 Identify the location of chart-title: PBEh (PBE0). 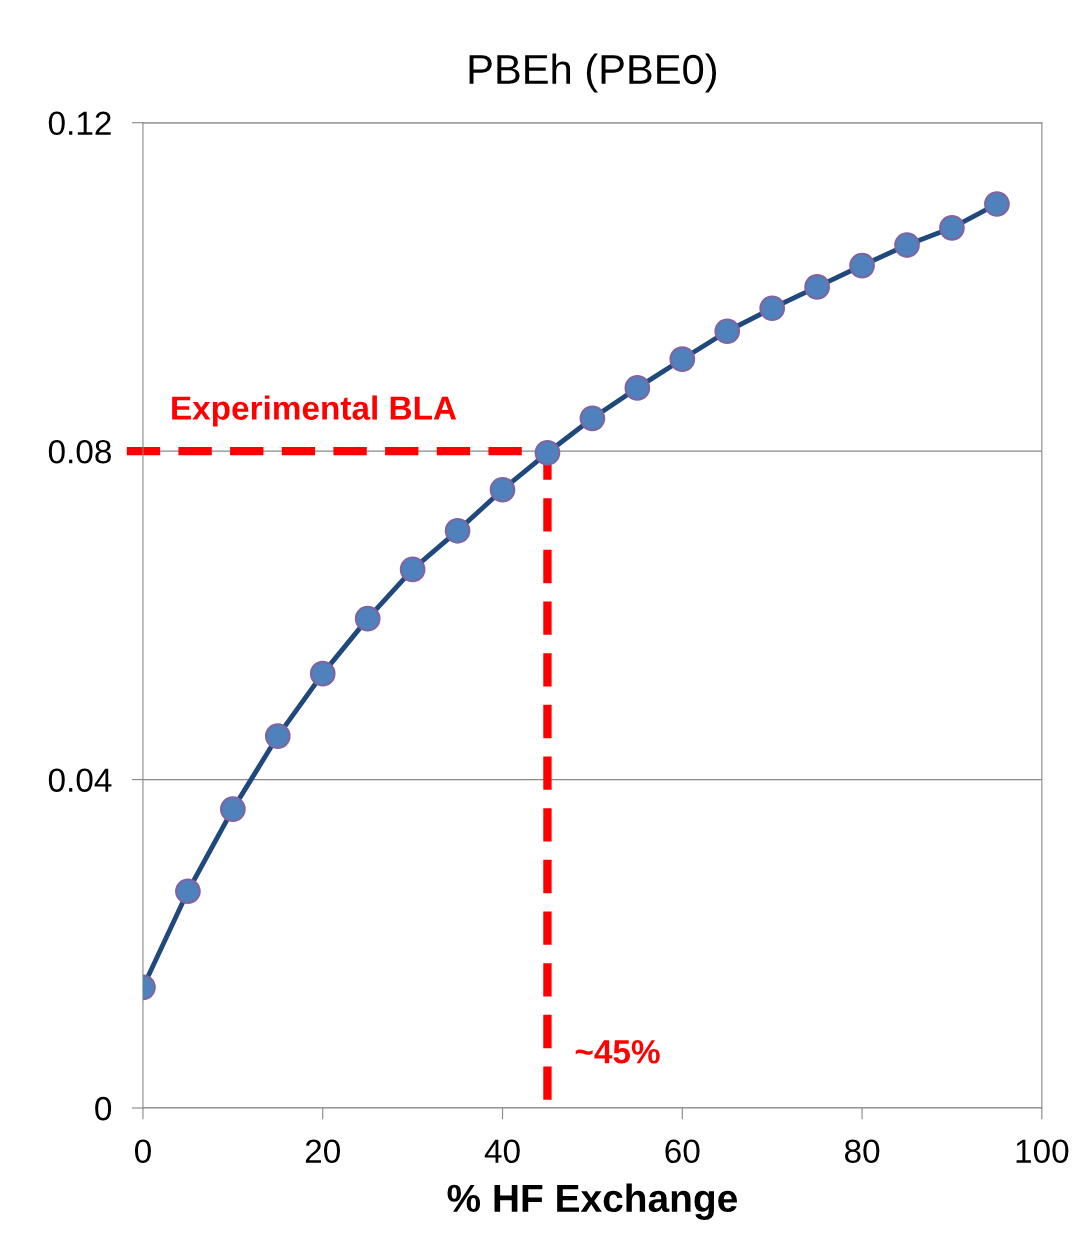
(593, 73).